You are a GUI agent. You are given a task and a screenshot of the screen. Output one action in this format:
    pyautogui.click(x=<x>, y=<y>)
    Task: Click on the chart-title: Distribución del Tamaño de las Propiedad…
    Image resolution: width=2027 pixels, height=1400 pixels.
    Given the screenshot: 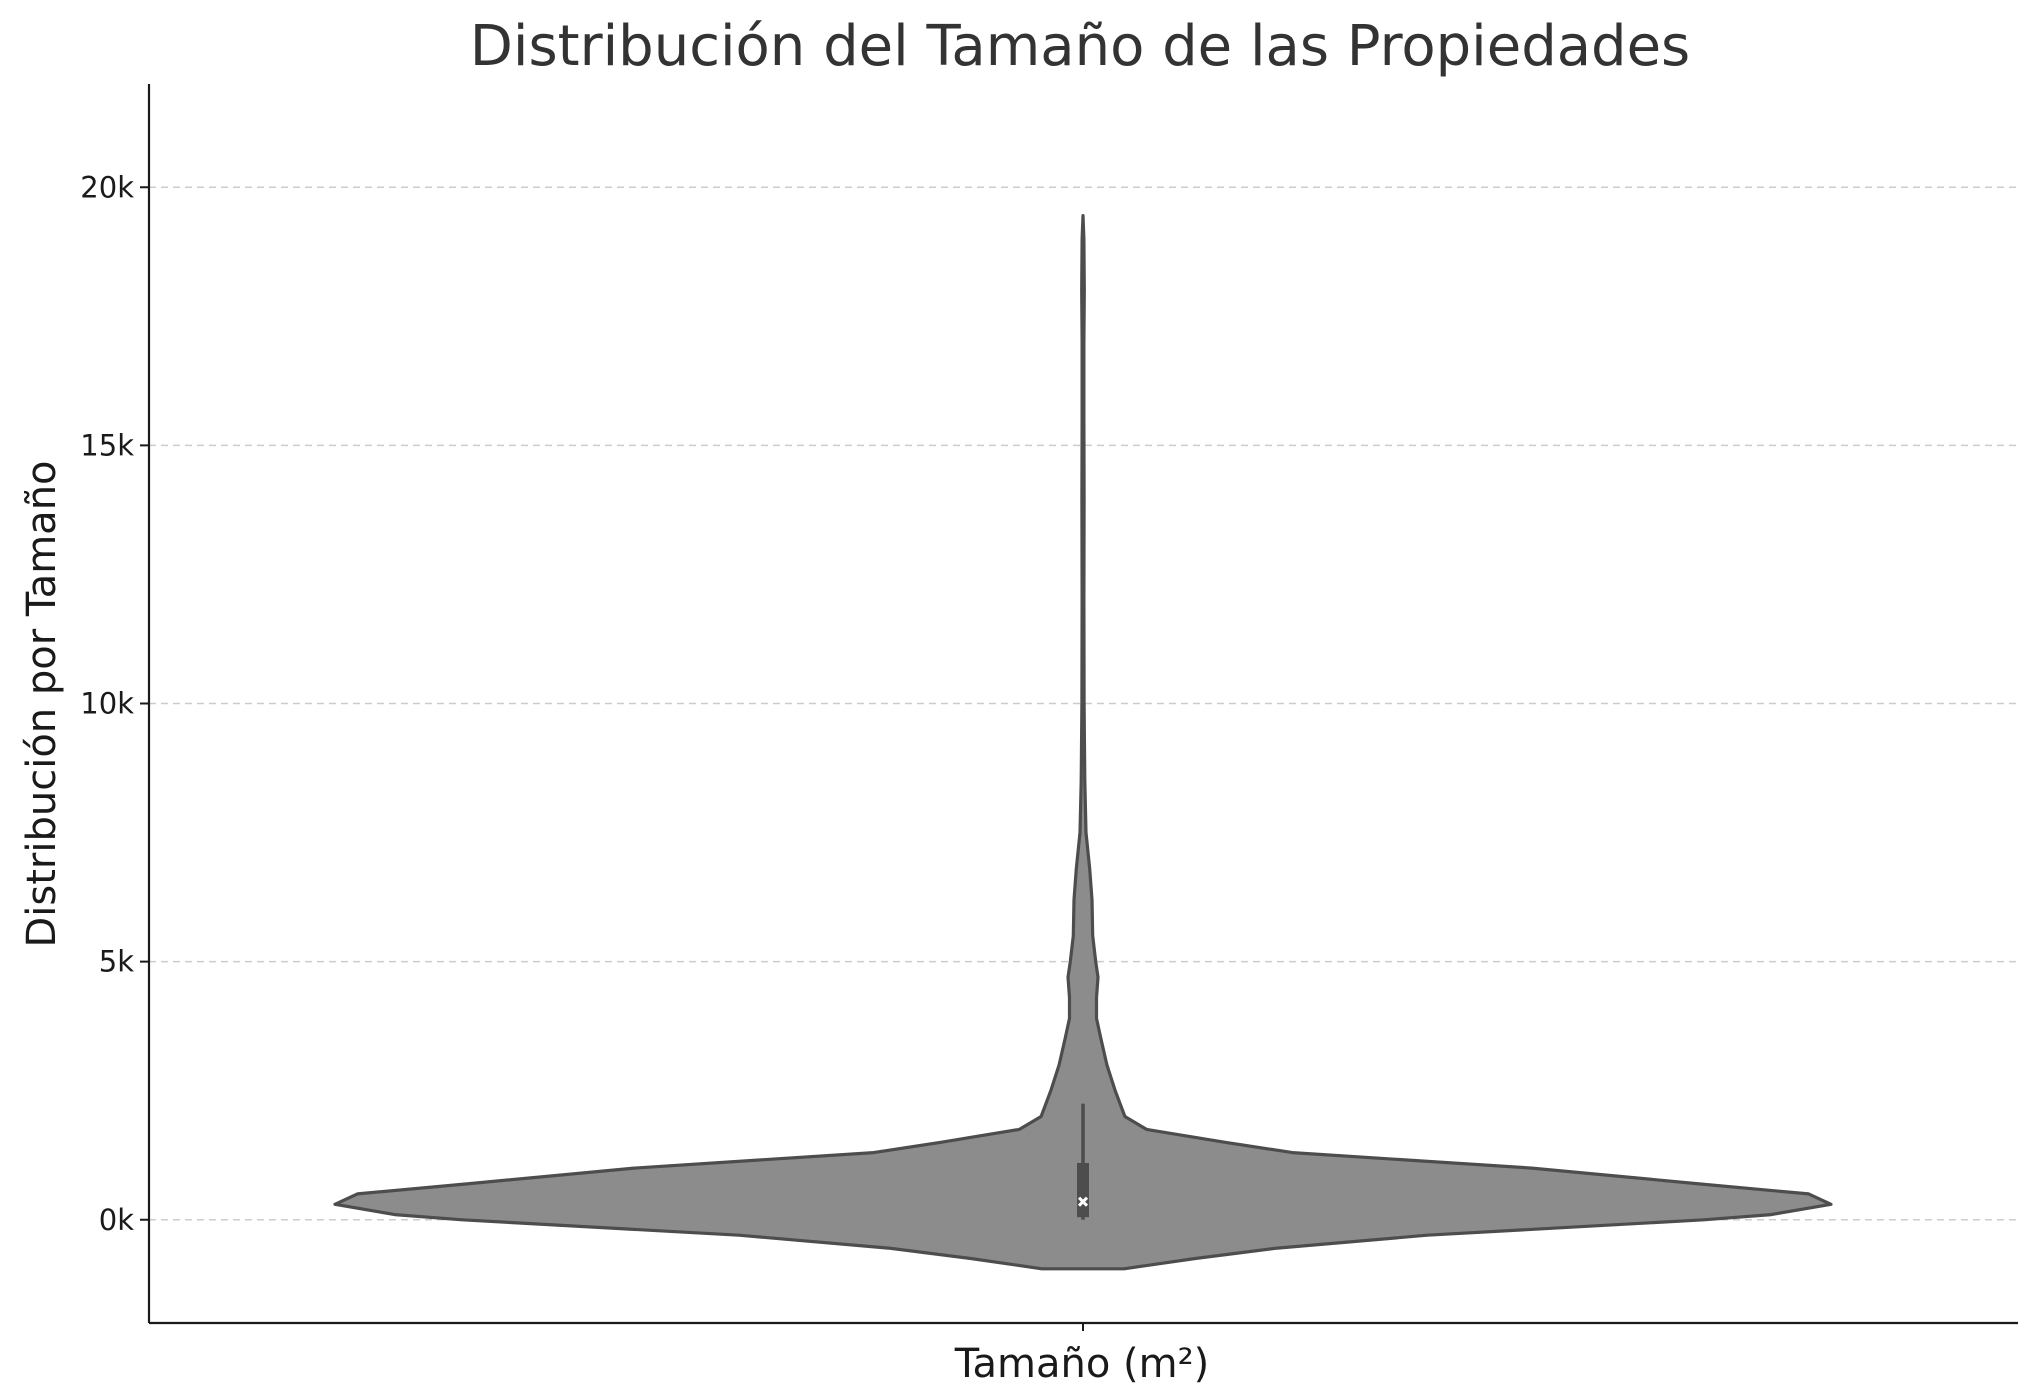 What is the action you would take?
    pyautogui.click(x=1080, y=46)
    